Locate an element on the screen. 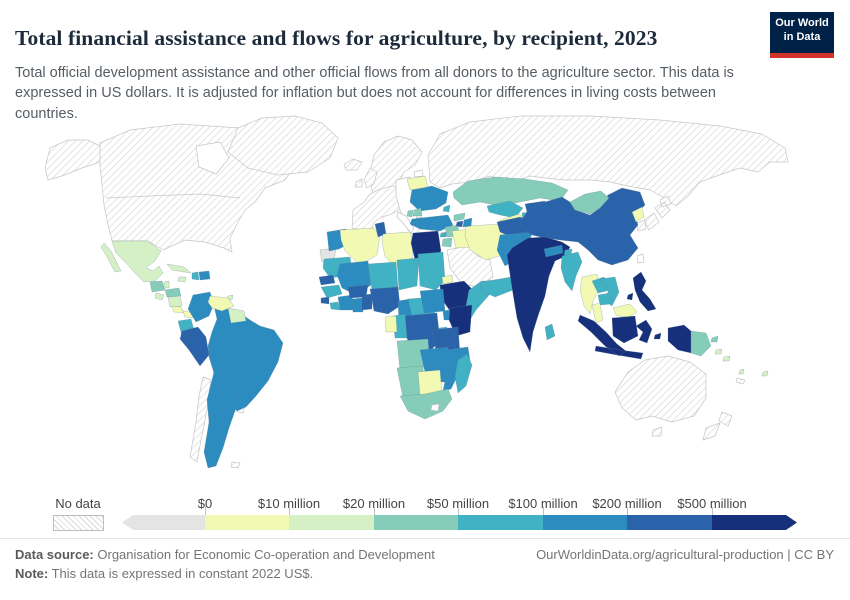 This screenshot has height=600, width=850. country-north-korea is located at coordinates (638, 214).